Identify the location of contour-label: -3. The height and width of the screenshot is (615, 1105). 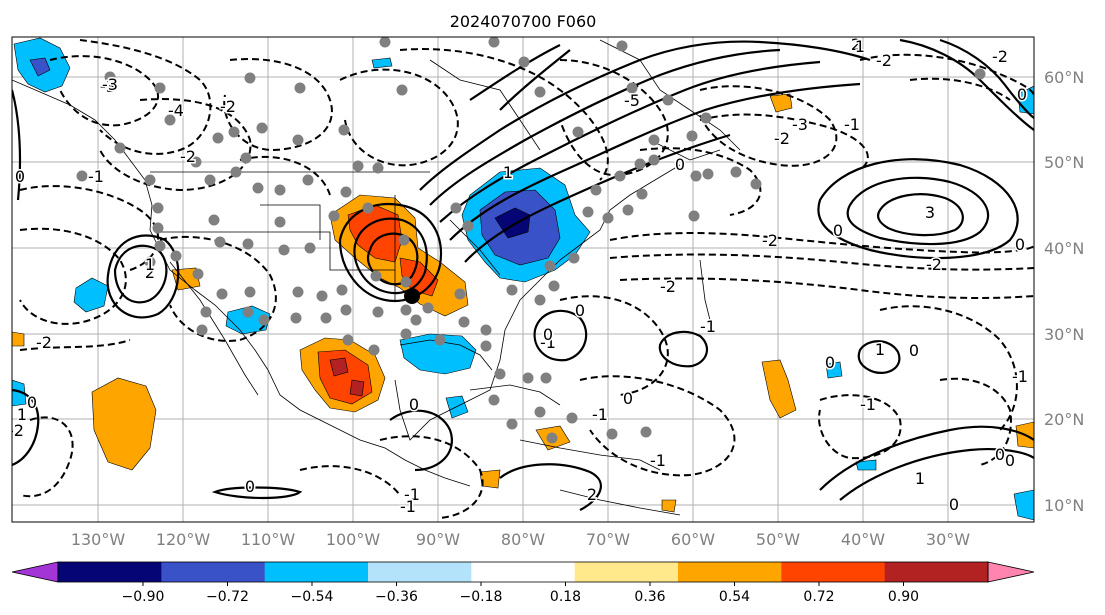
(108, 86).